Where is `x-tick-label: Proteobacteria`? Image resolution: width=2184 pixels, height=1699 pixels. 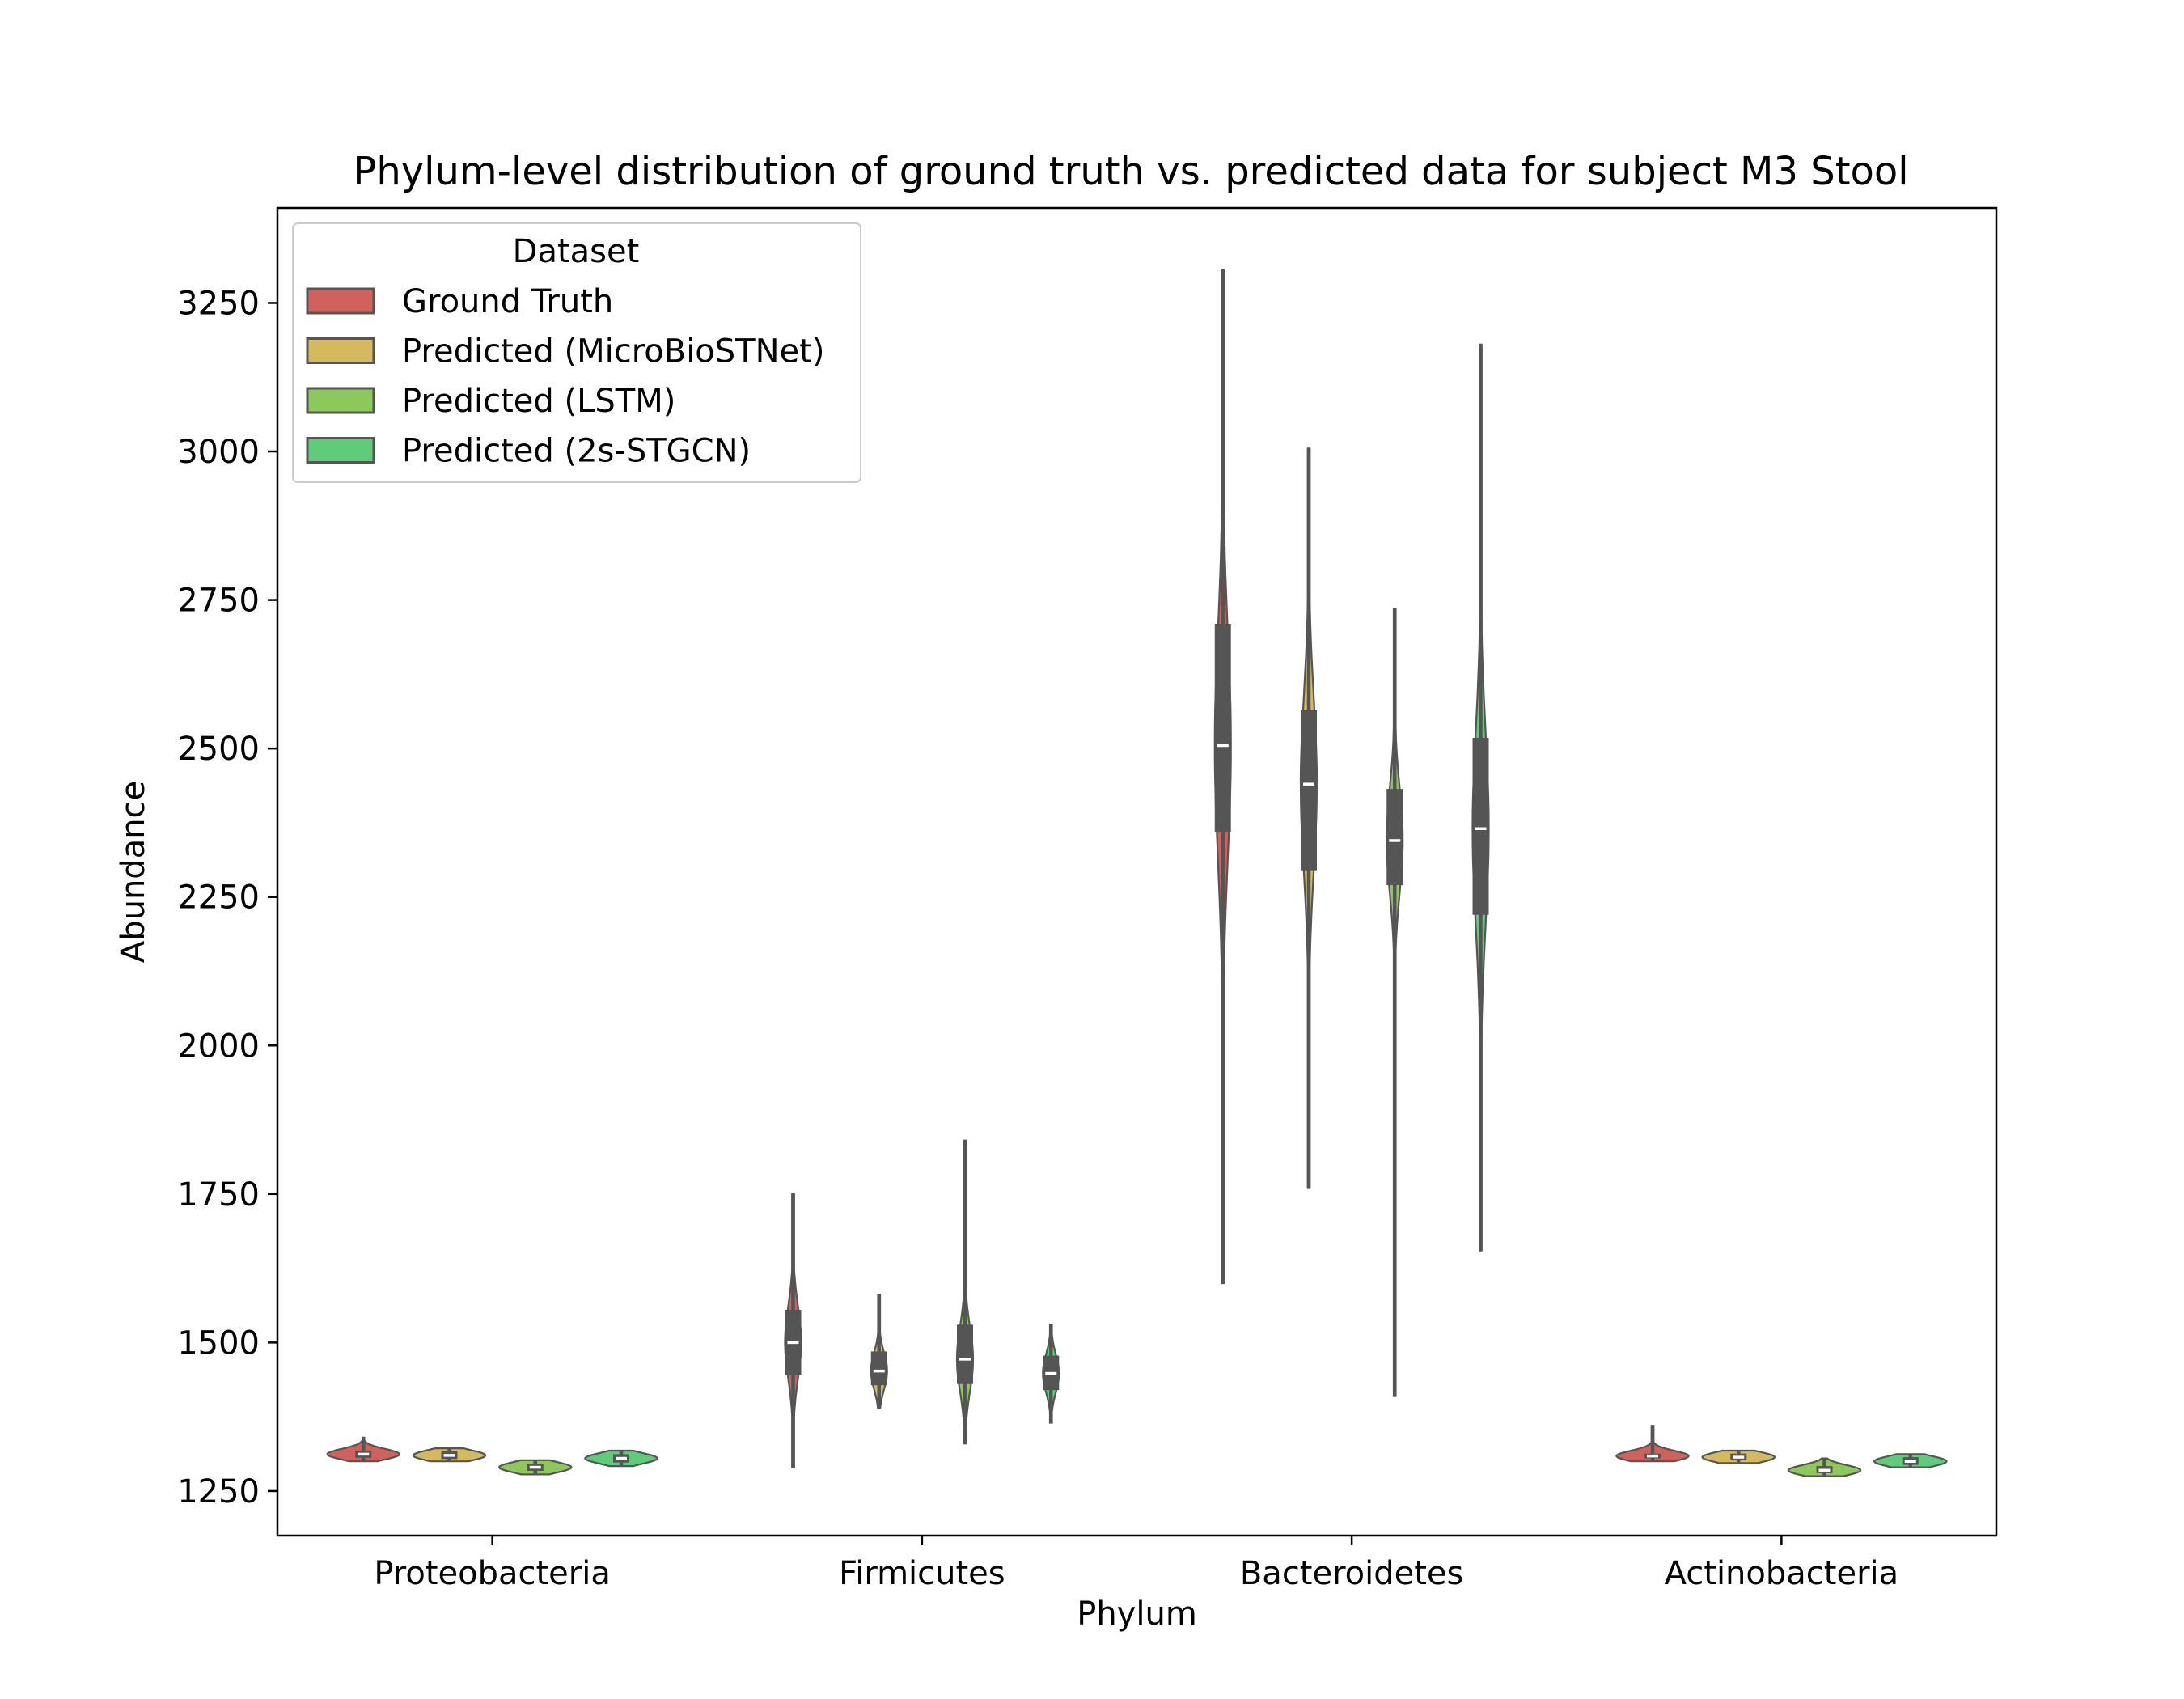 x-tick-label: Proteobacteria is located at coordinates (492, 1573).